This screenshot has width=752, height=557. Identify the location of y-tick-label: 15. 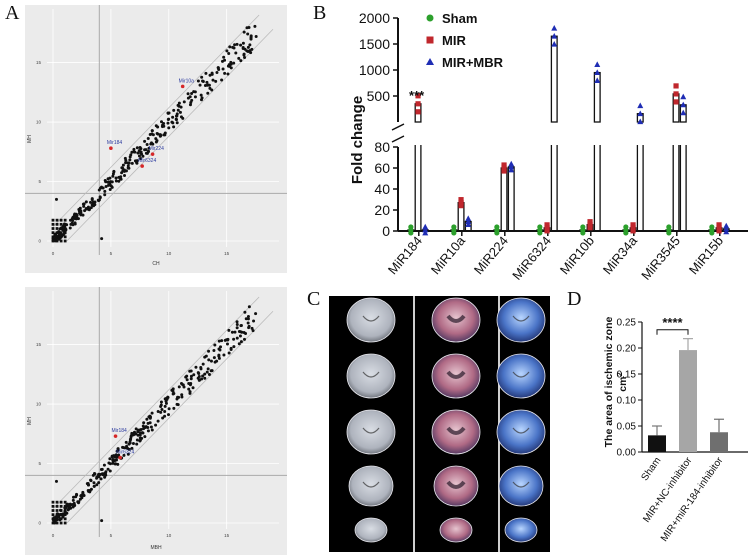
(39, 62).